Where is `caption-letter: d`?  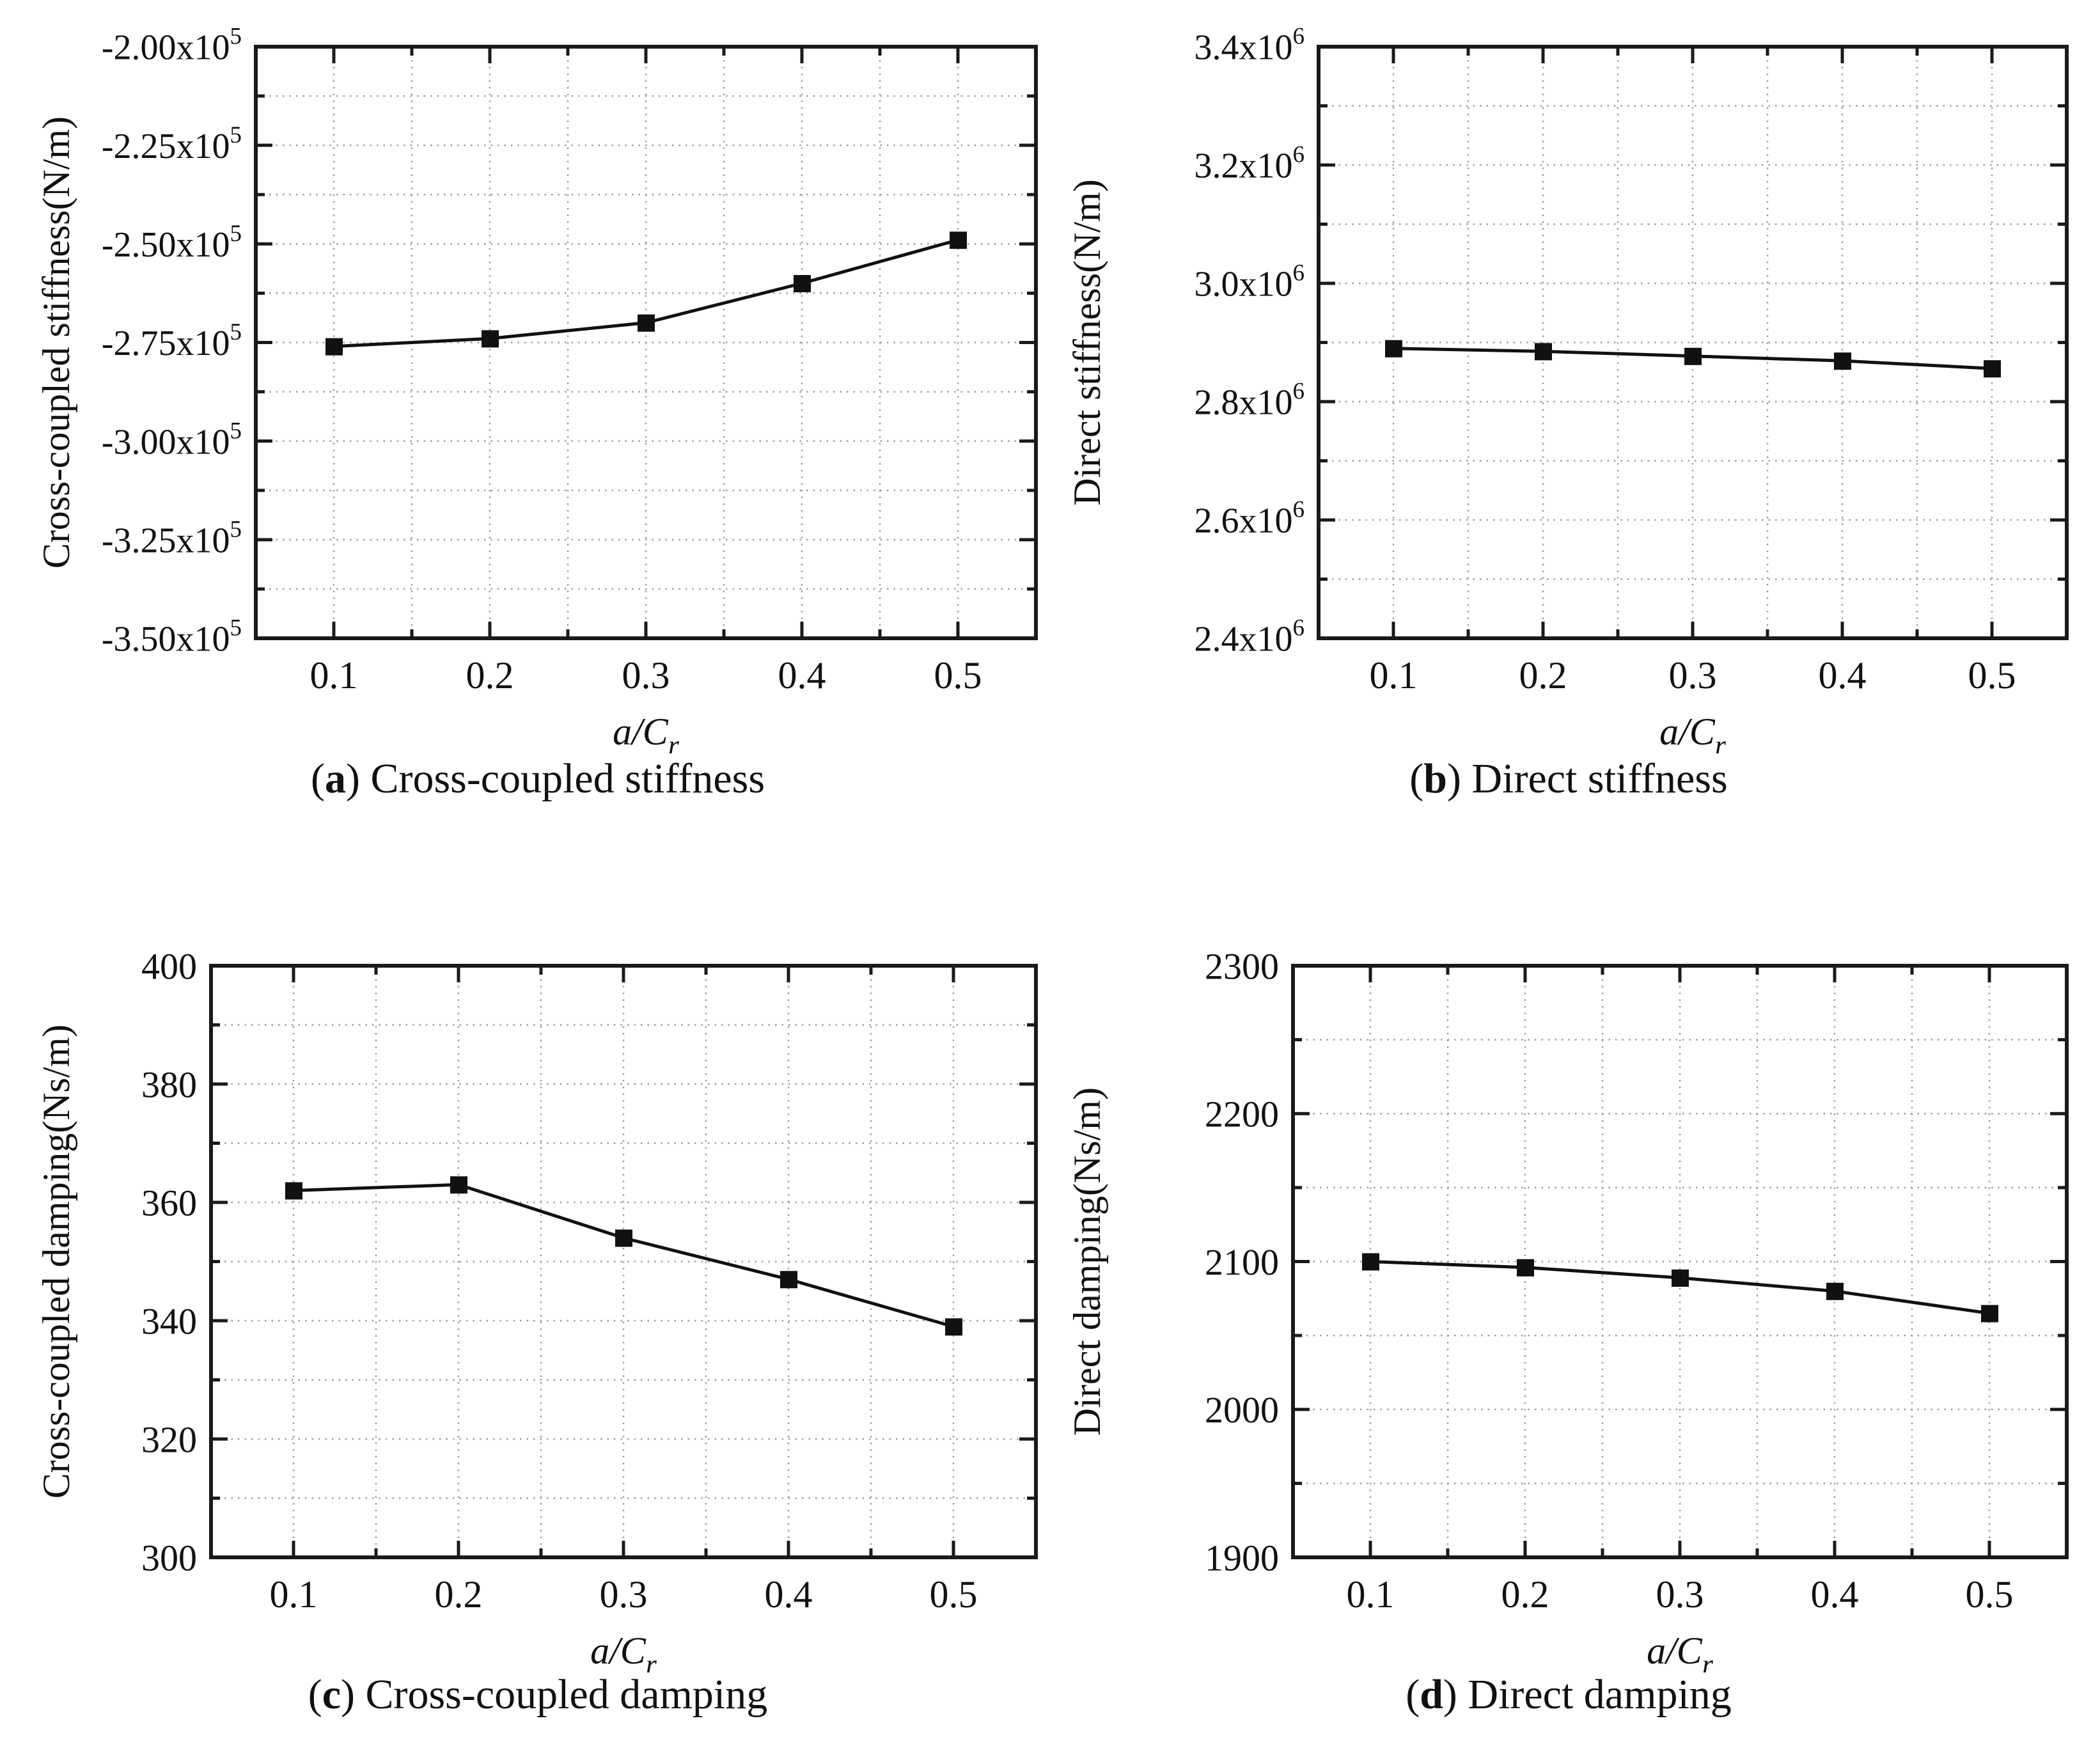
caption-letter: d is located at coordinates (1431, 1694).